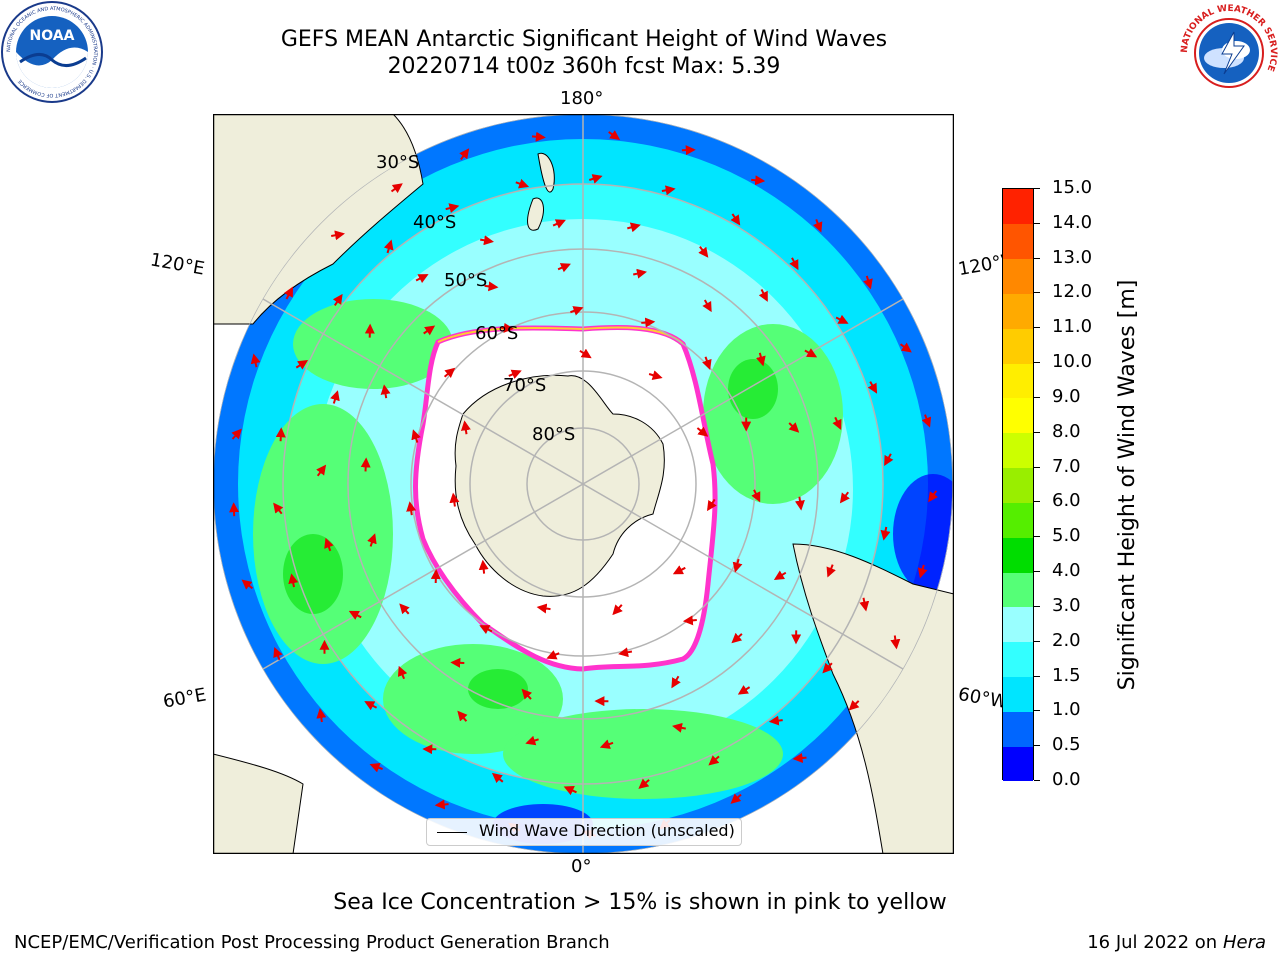 The height and width of the screenshot is (960, 1280). I want to click on colorbar-tick-label: 3.0, so click(1066, 605).